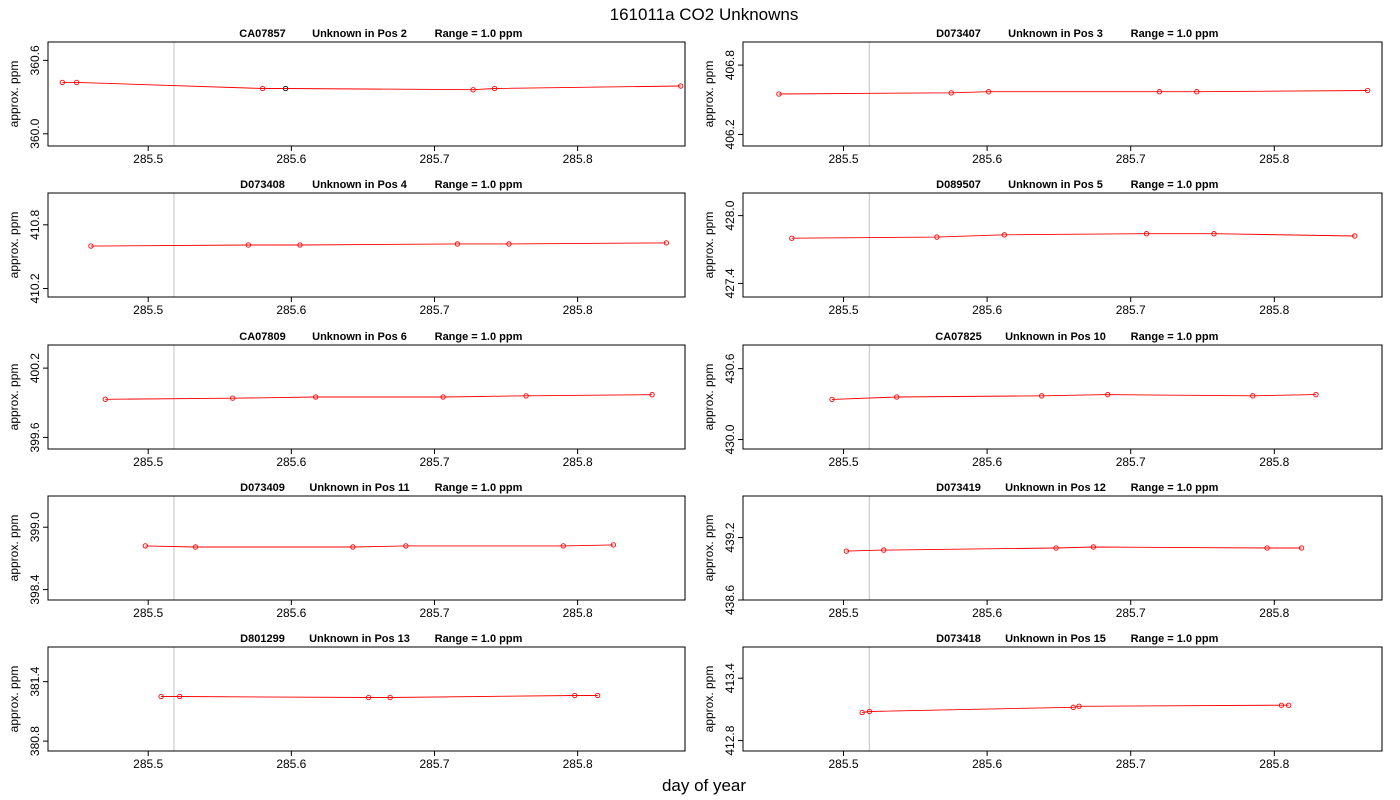 This screenshot has height=800, width=1400. Describe the element at coordinates (730, 368) in the screenshot. I see `y-tick-label: 430.6` at that location.